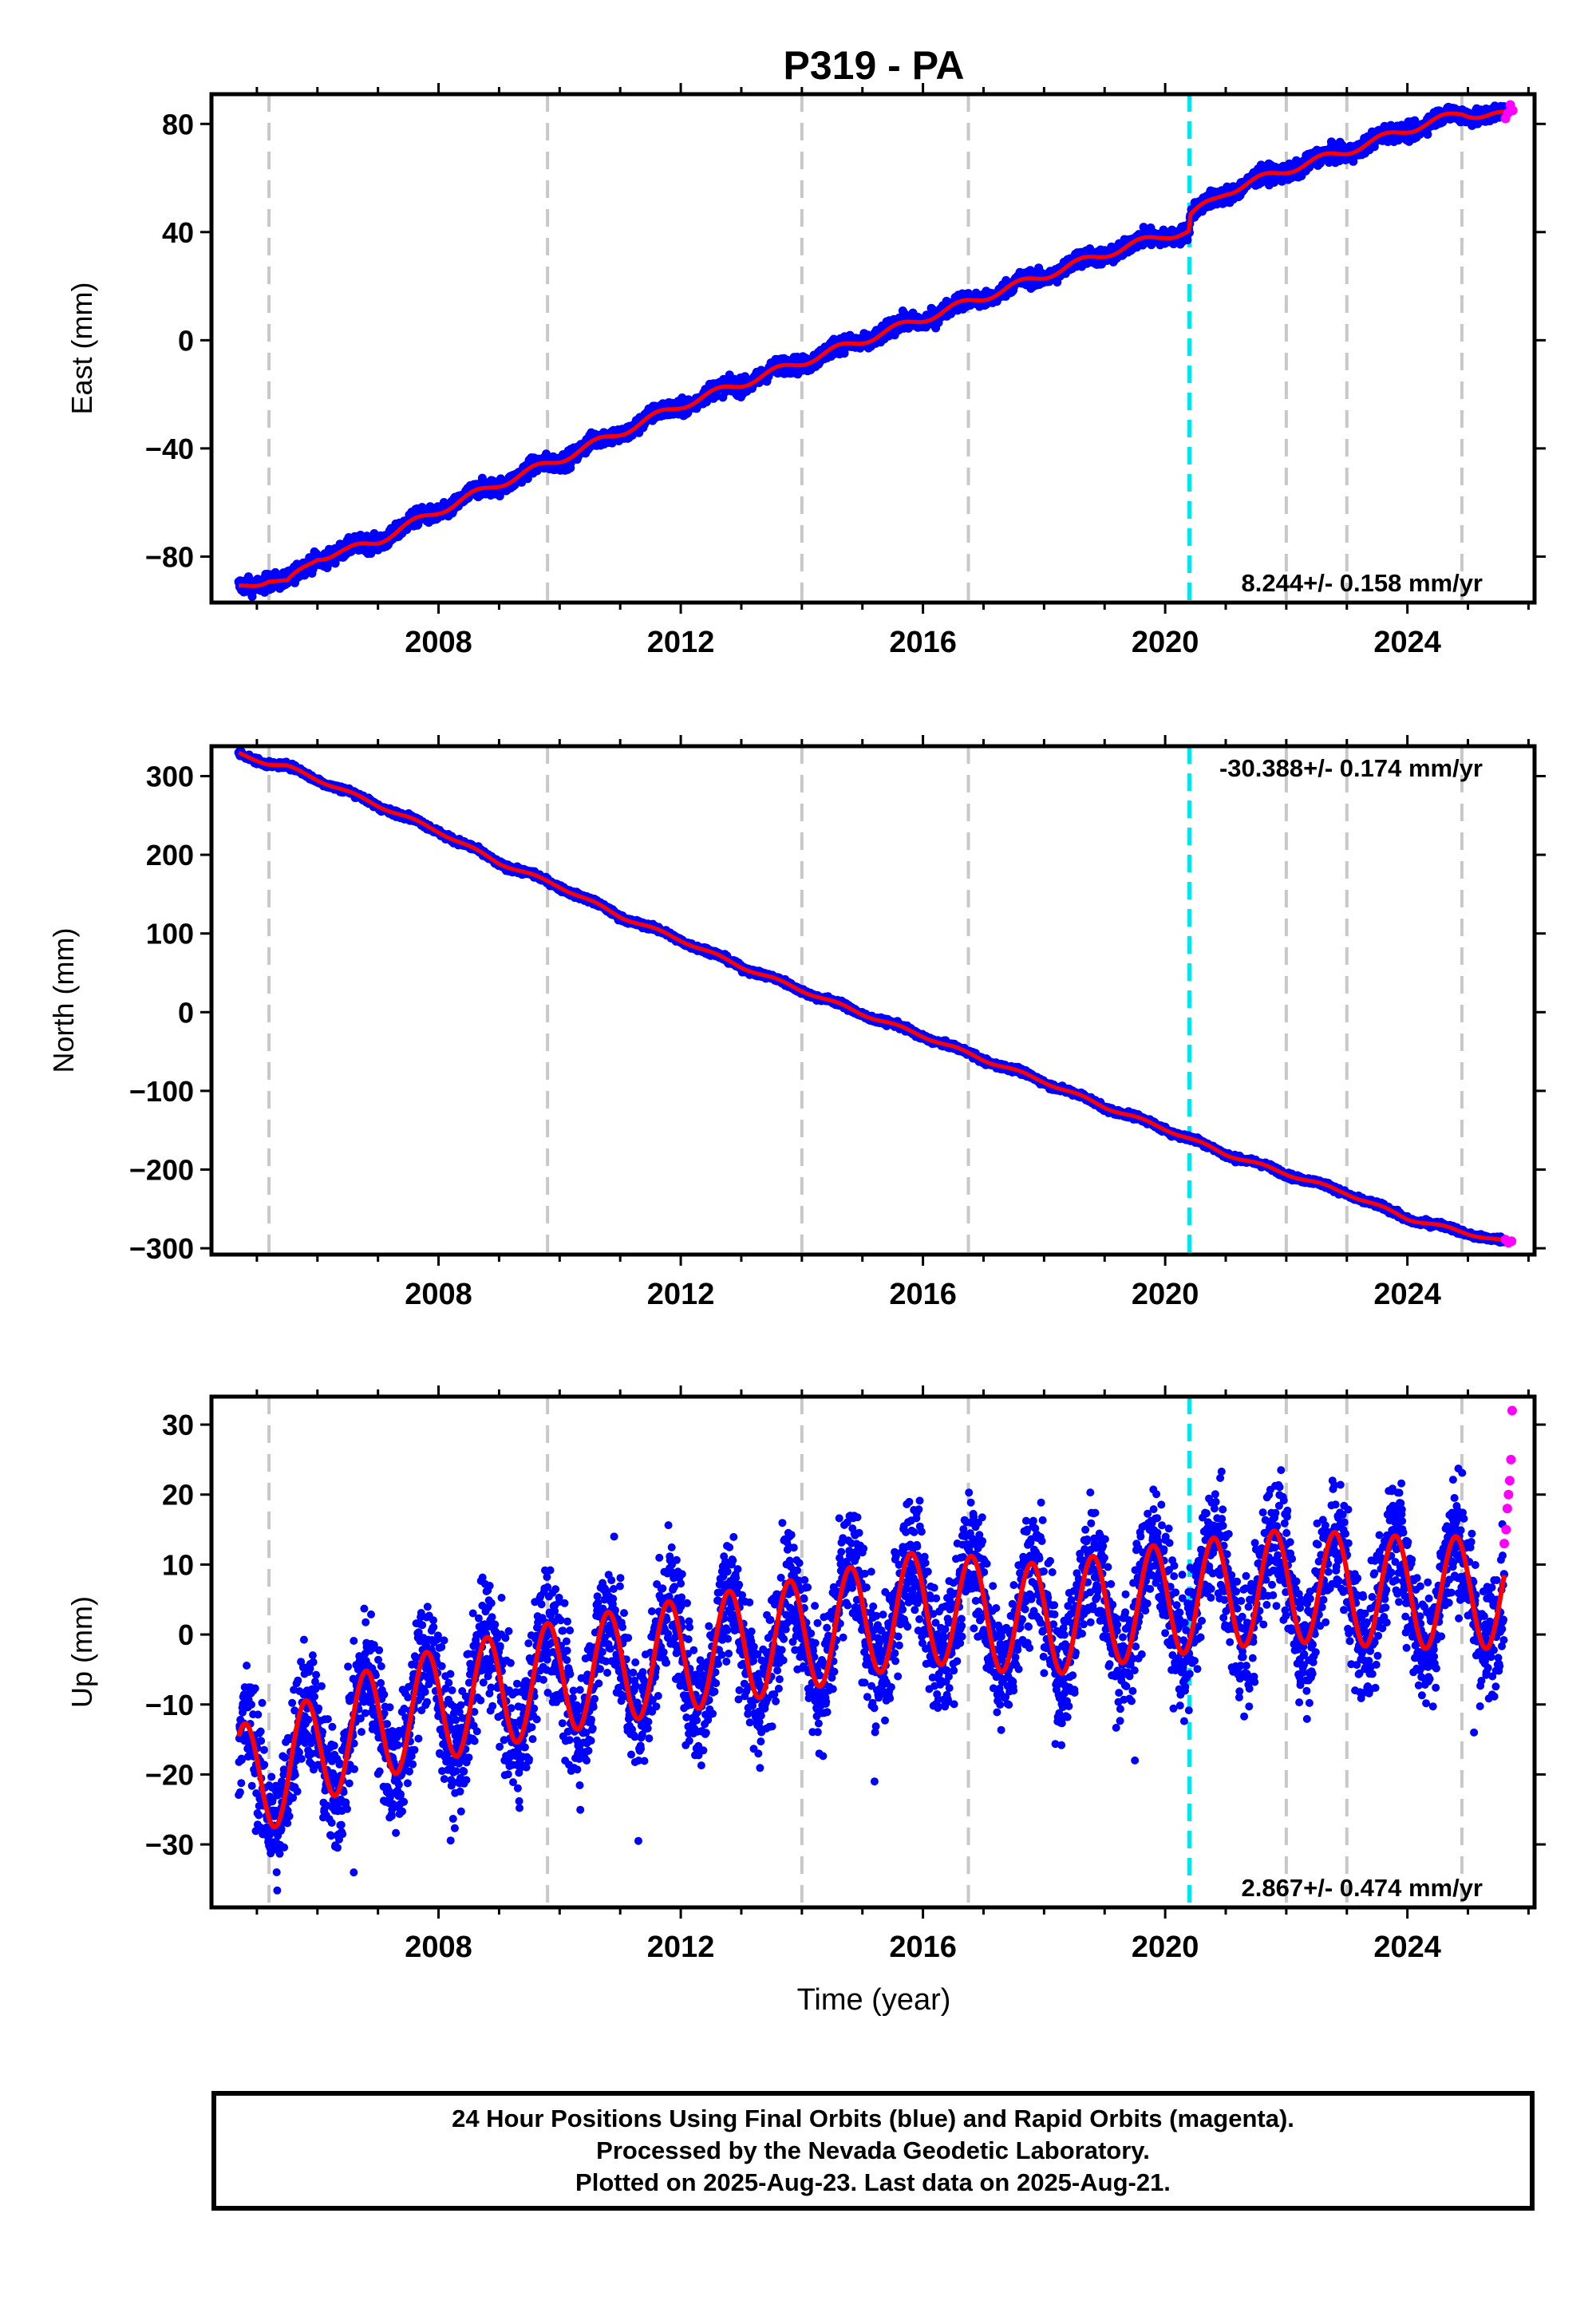  Describe the element at coordinates (186, 340) in the screenshot. I see `east-y-tick-label: 0` at that location.